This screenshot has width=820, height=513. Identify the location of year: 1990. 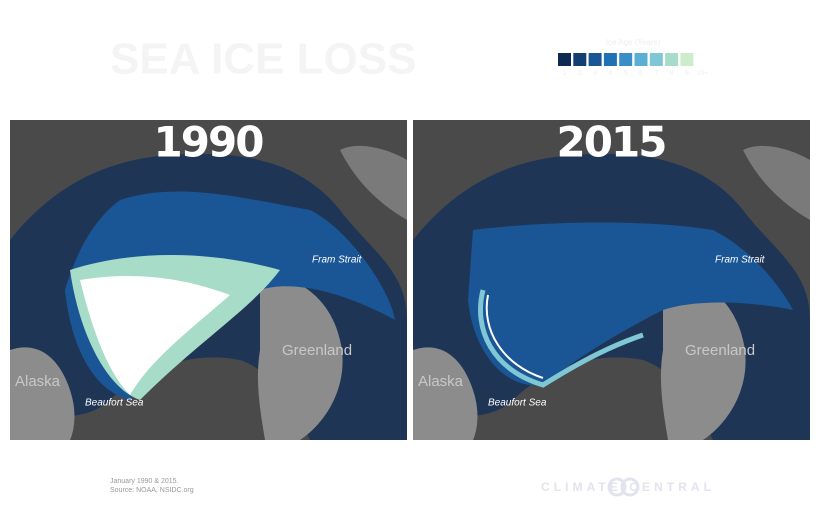
(209, 142).